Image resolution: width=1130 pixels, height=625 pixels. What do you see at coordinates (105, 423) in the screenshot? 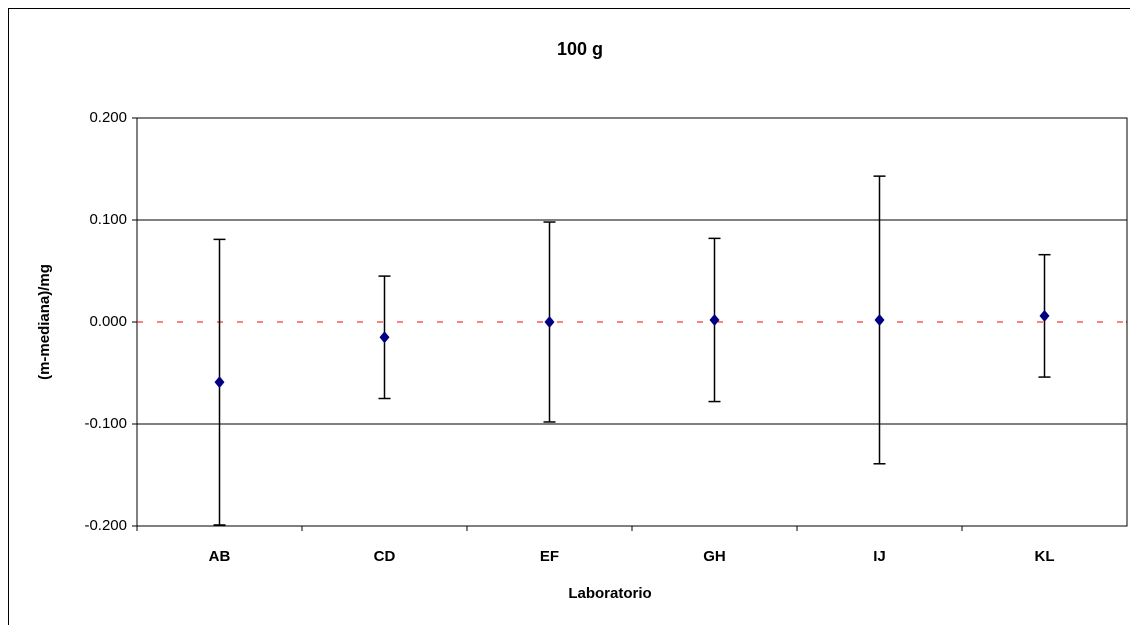
I see `y-tick-label: -0.100` at bounding box center [105, 423].